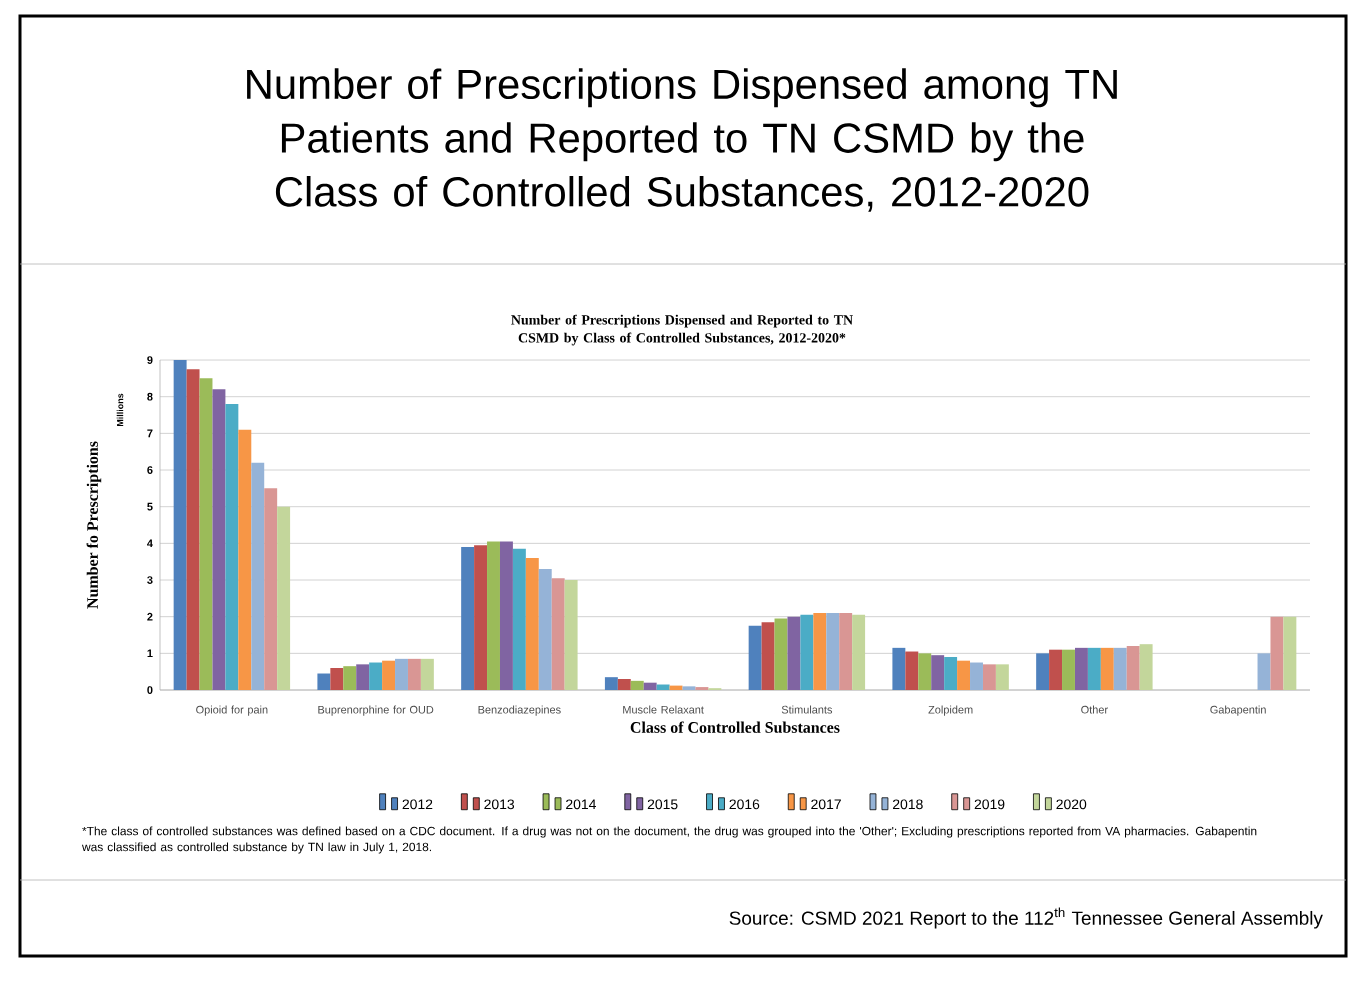  What do you see at coordinates (1026, 918) in the screenshot?
I see `source-note: Source: CSMD 2021 Report to the 112$^{th}$ Tennessee General Assembly` at bounding box center [1026, 918].